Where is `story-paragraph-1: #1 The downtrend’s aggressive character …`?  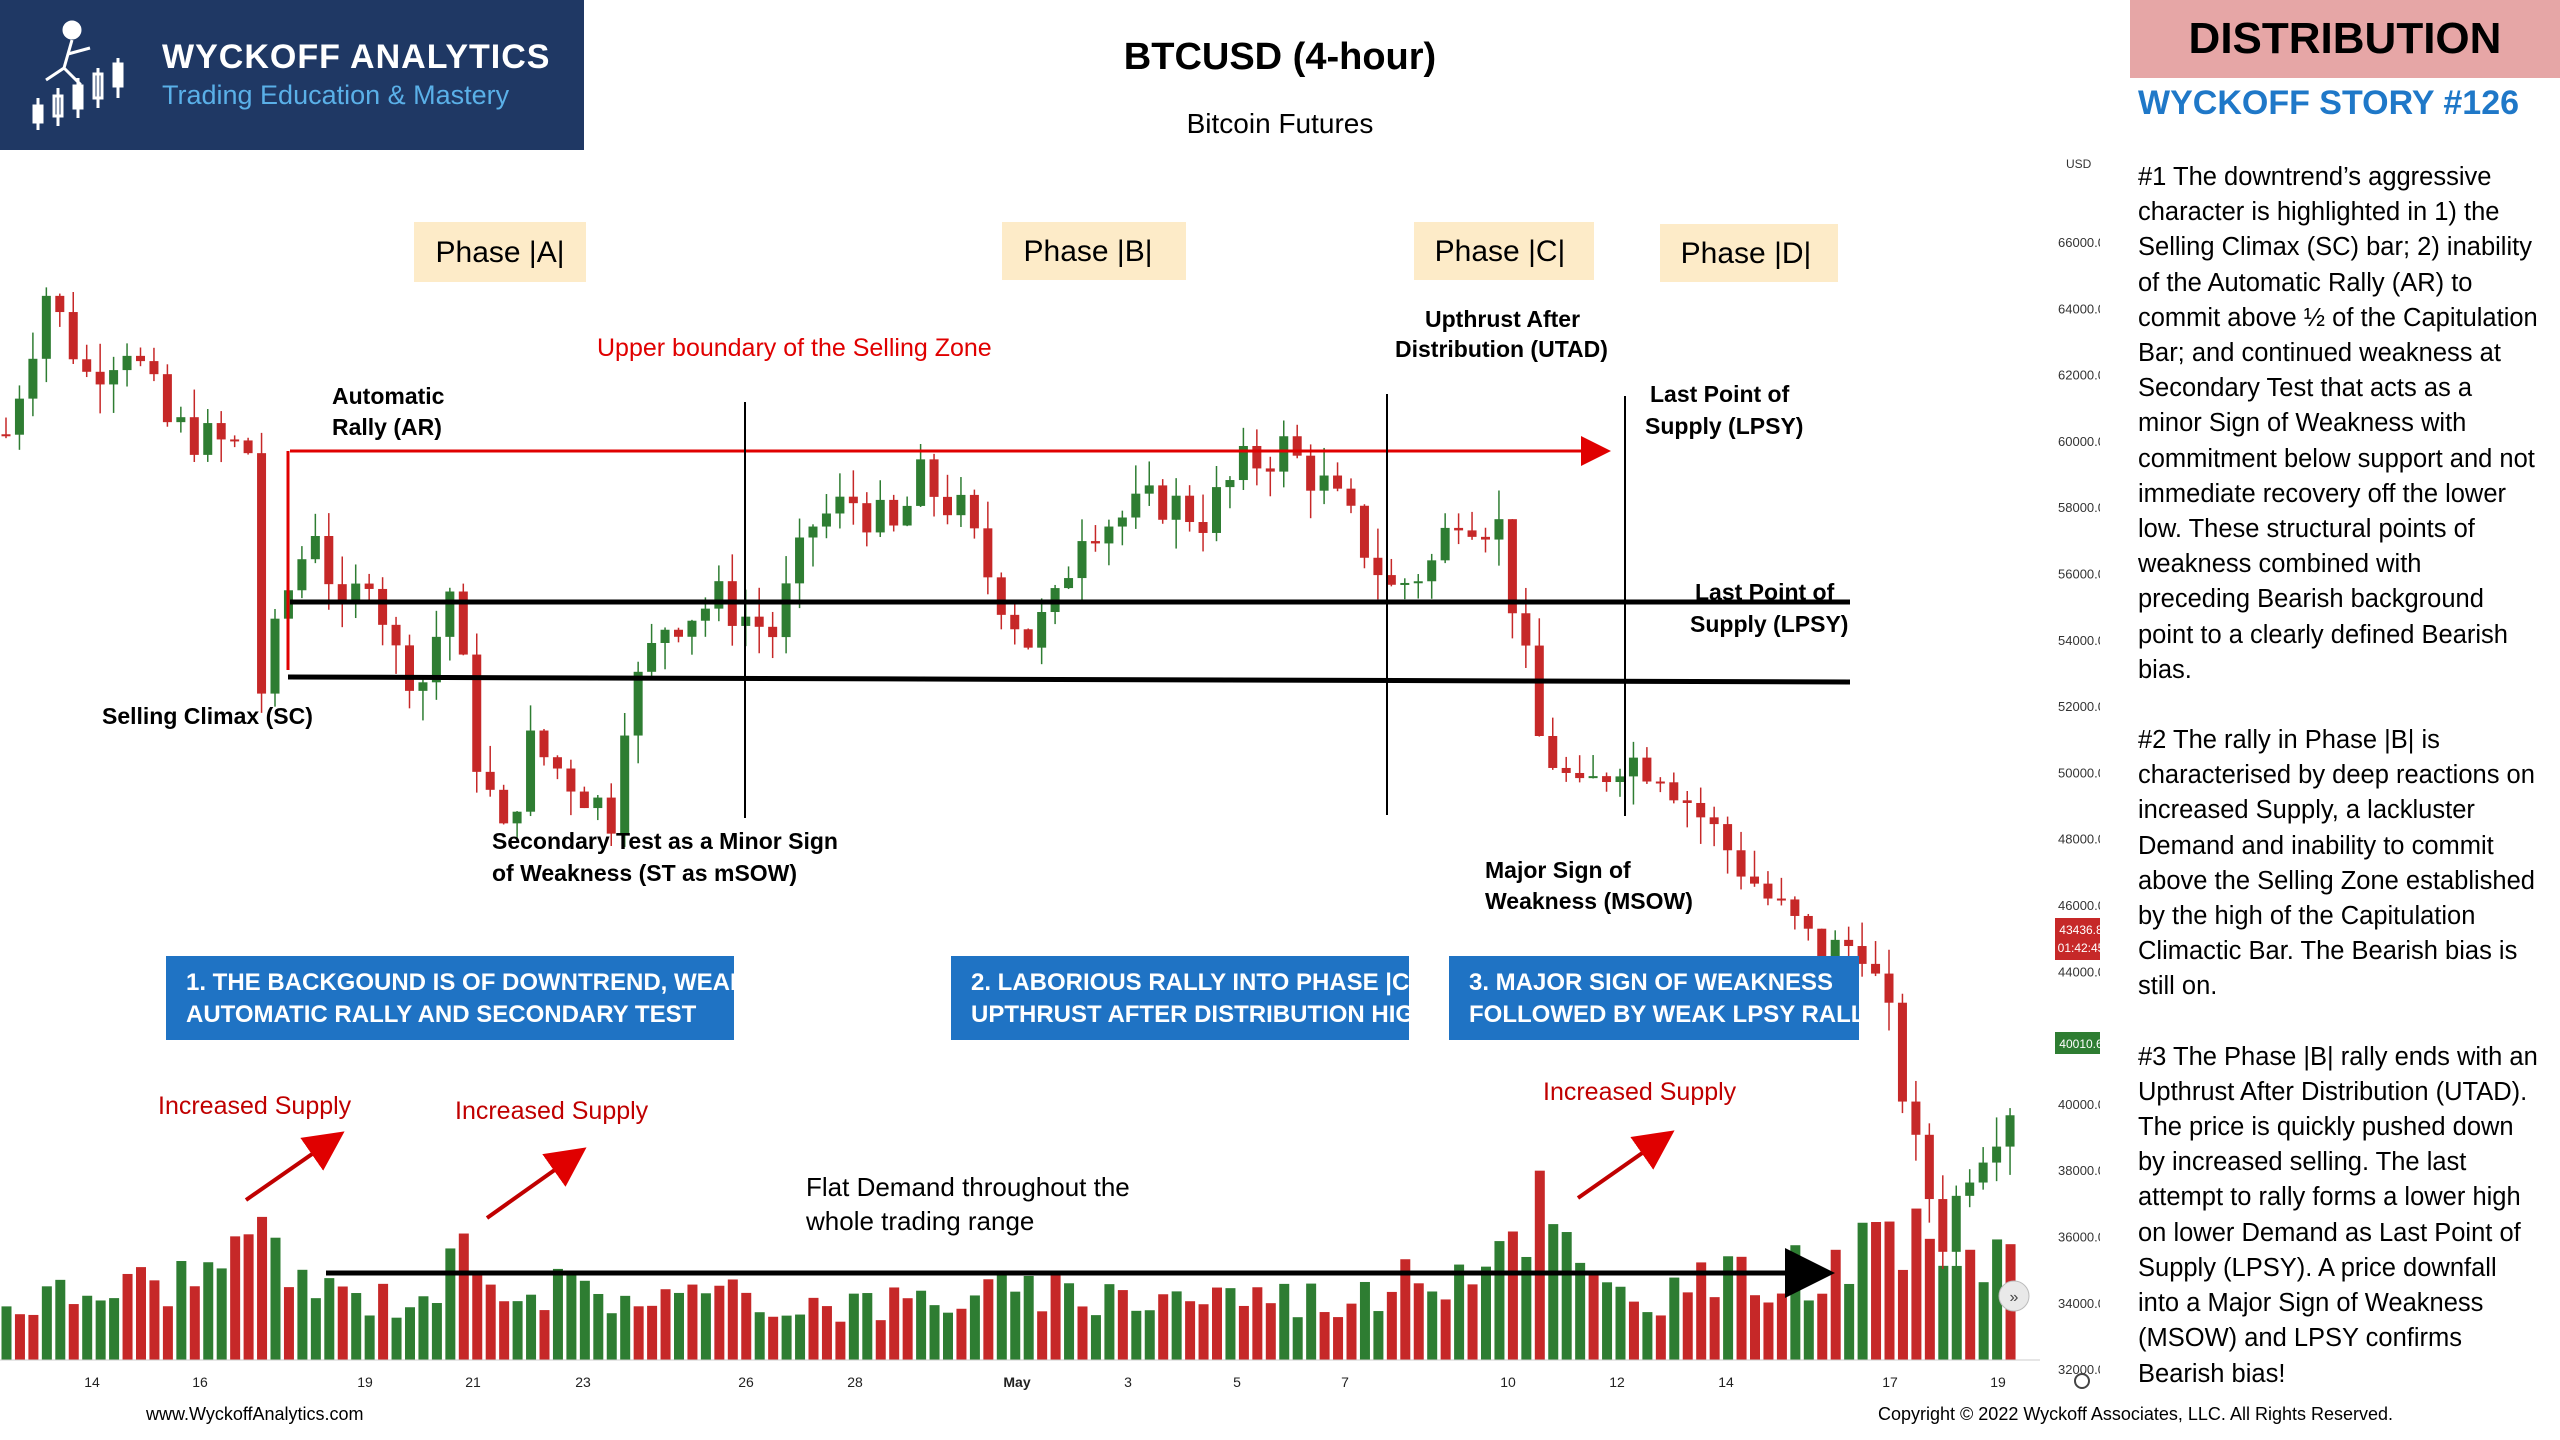 story-paragraph-1: #1 The downtrend’s aggressive character … is located at coordinates (2338, 423).